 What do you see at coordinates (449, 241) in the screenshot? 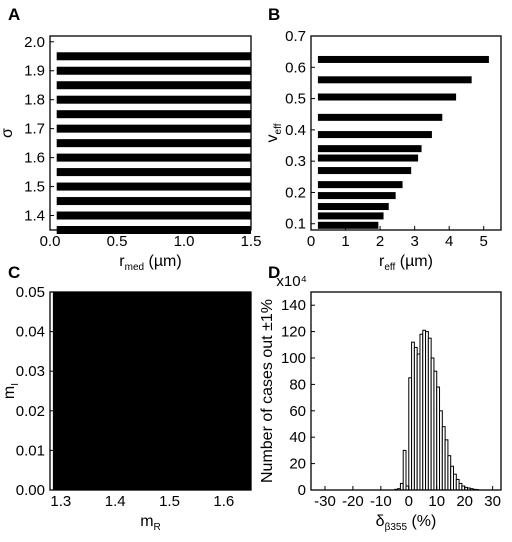
I see `x-tick-label-b-4: 4` at bounding box center [449, 241].